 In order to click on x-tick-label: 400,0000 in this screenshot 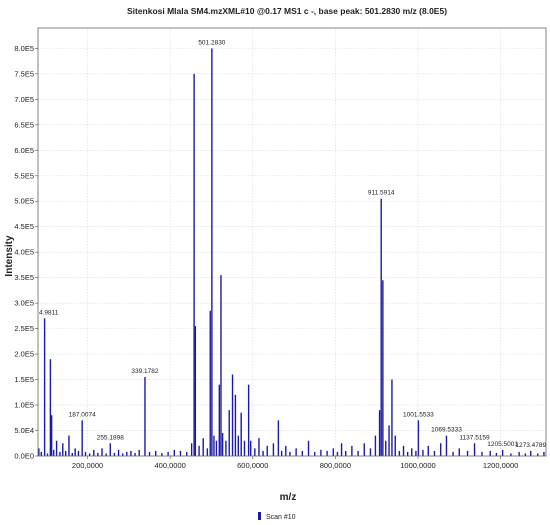, I will do `click(170, 465)`.